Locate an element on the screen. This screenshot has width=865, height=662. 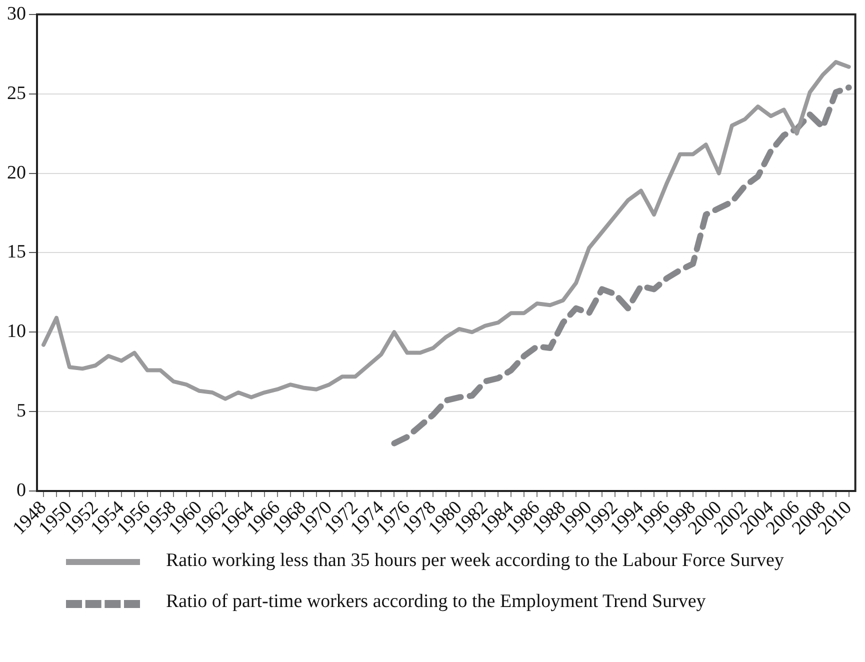
y-tick-label: 25 is located at coordinates (16, 93).